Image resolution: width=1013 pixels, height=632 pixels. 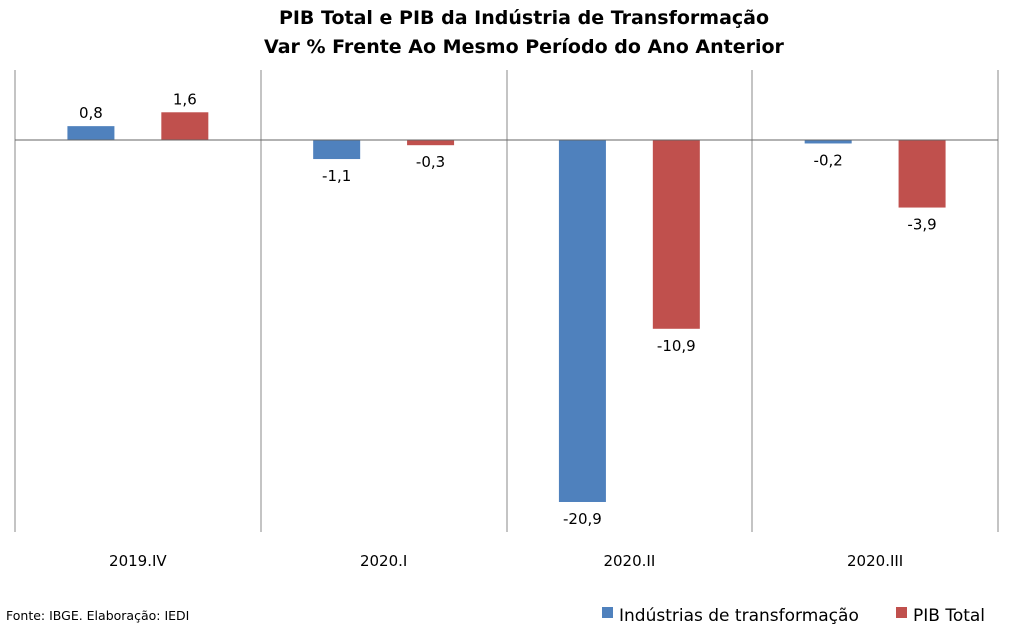 I want to click on legend: Indústrias de transformação PIB Total, so click(x=793, y=616).